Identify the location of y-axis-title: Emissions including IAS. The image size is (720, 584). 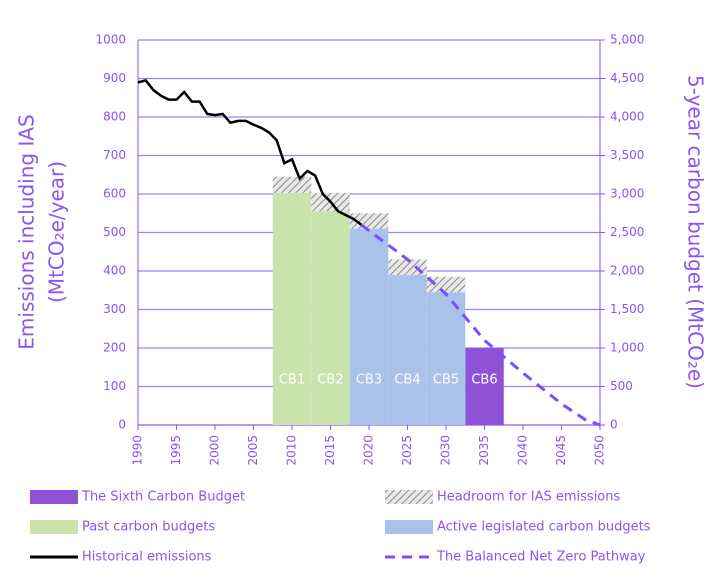
(27, 231).